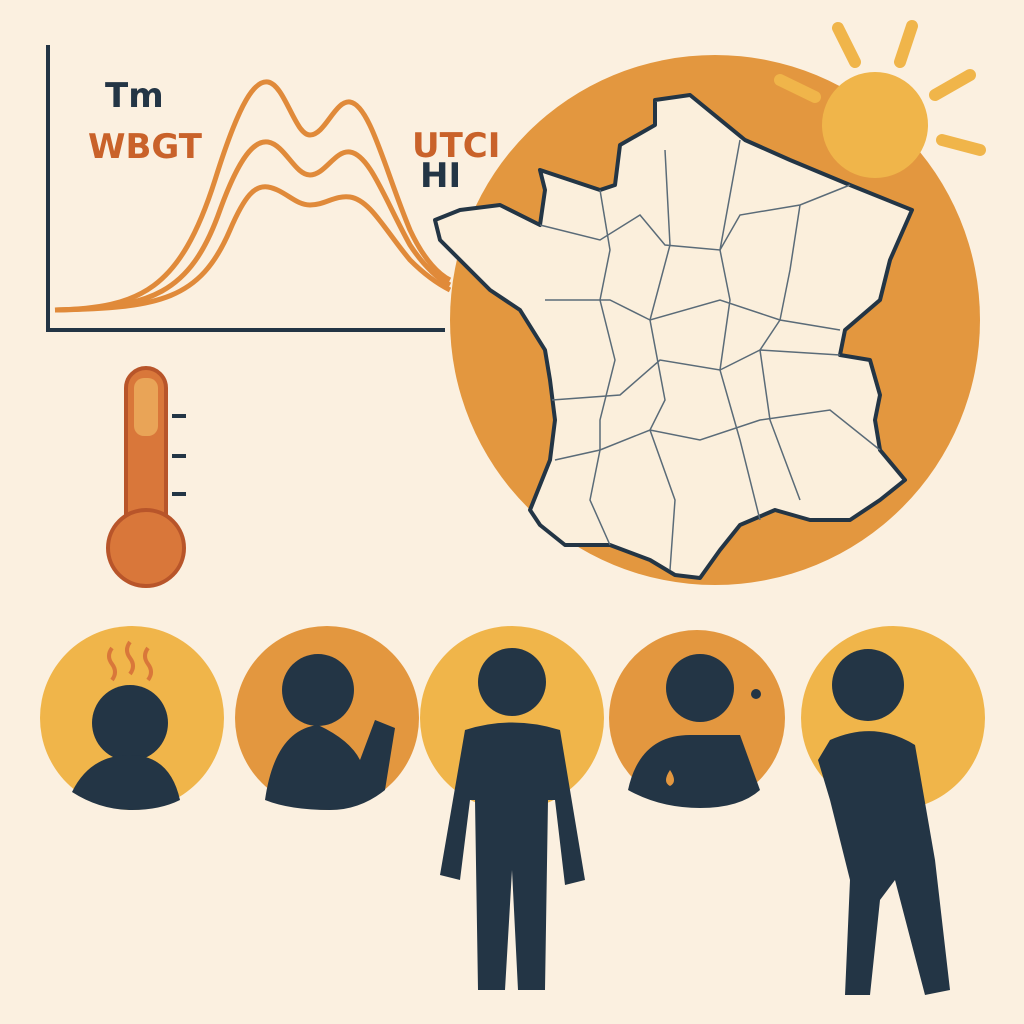  What do you see at coordinates (880, 99) in the screenshot?
I see `sun-icon` at bounding box center [880, 99].